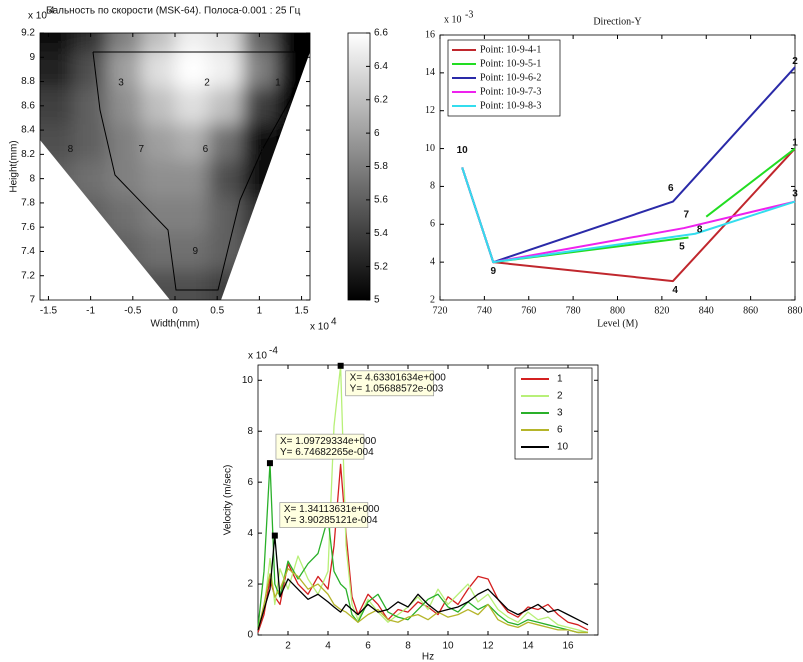 The image size is (803, 662). Describe the element at coordinates (398, 377) in the screenshot. I see `datatip-x: X= 4.63301634e+000` at that location.